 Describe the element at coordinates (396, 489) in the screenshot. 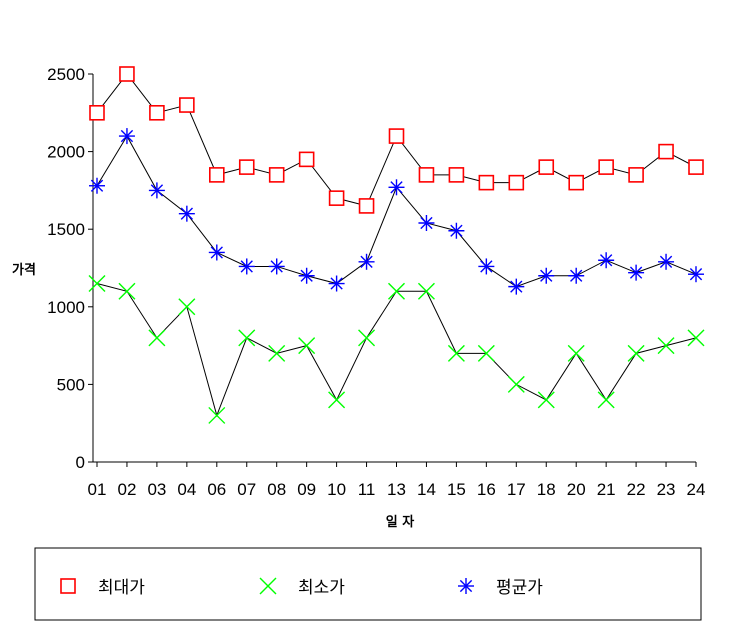

I see `x-tick-label: 13` at that location.